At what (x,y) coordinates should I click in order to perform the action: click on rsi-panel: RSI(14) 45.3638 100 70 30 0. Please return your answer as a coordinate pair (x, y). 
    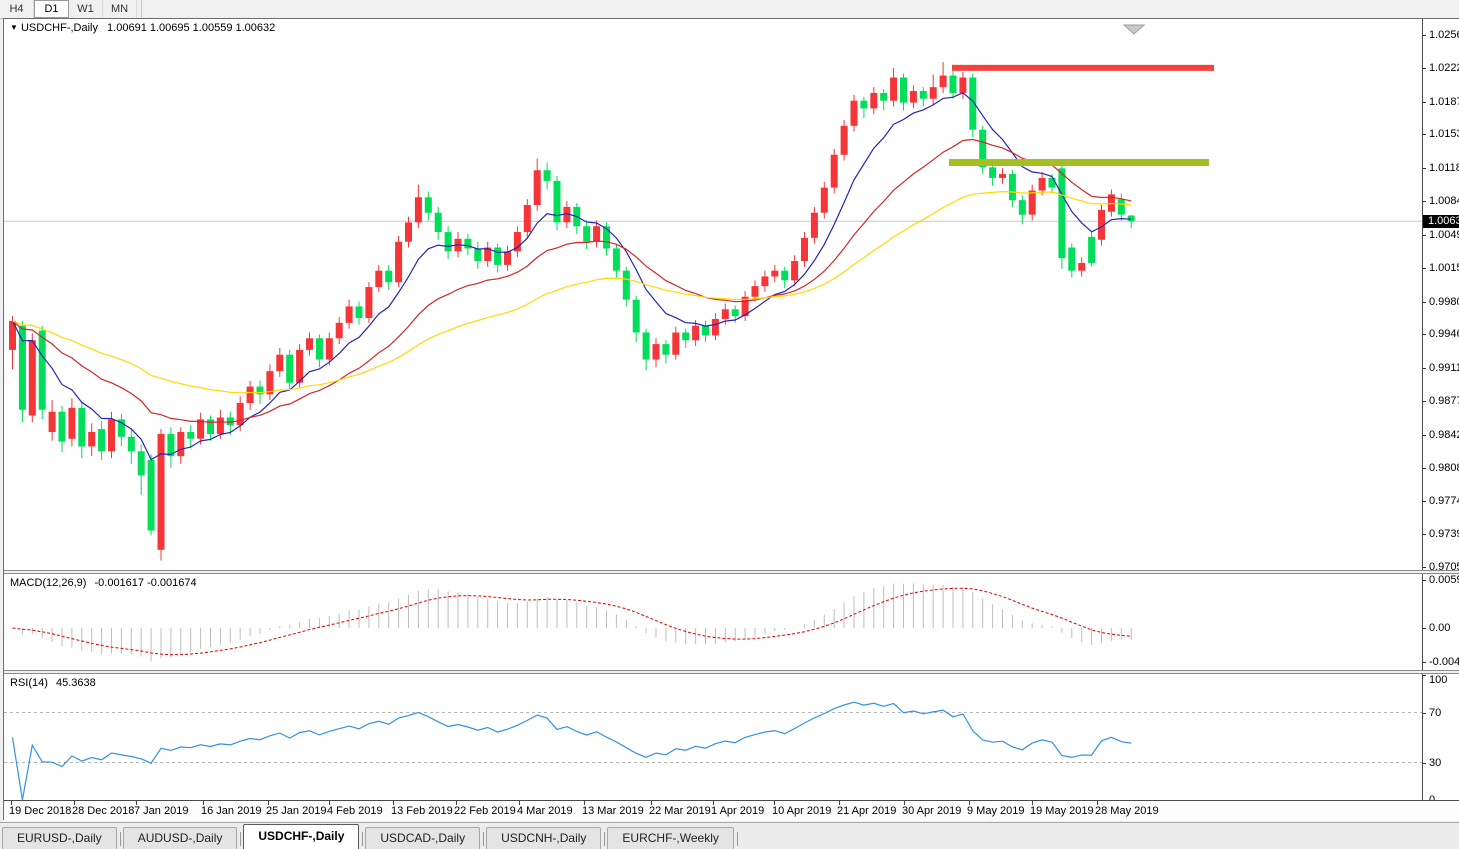
    Looking at the image, I should click on (731, 737).